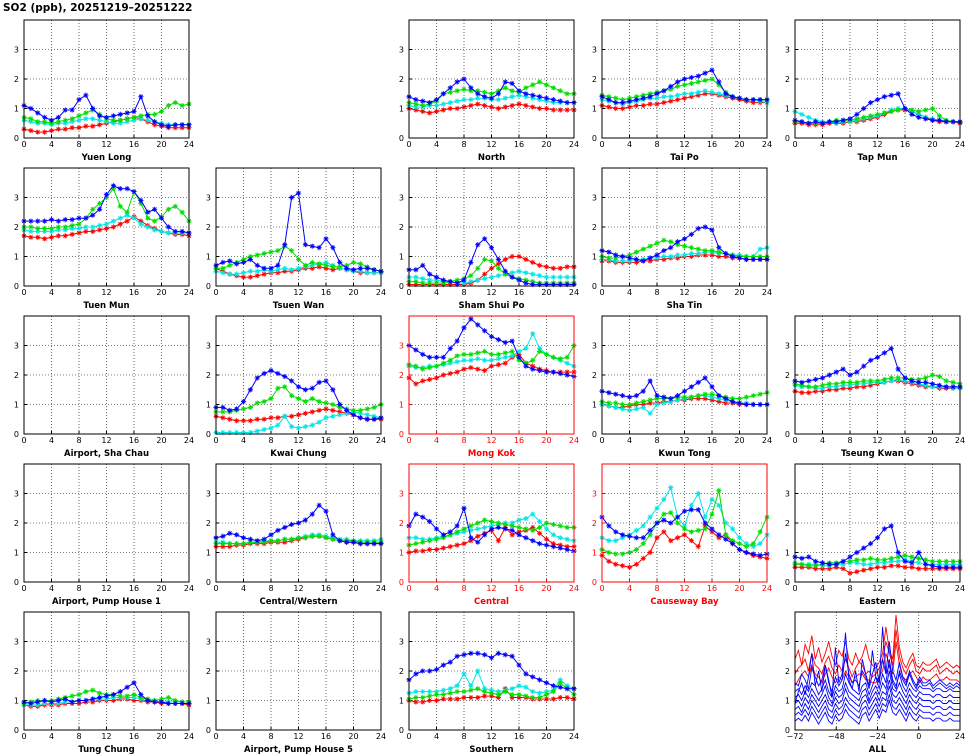 The image size is (965, 755). What do you see at coordinates (23, 588) in the screenshot?
I see `x-tick-label: 0` at bounding box center [23, 588].